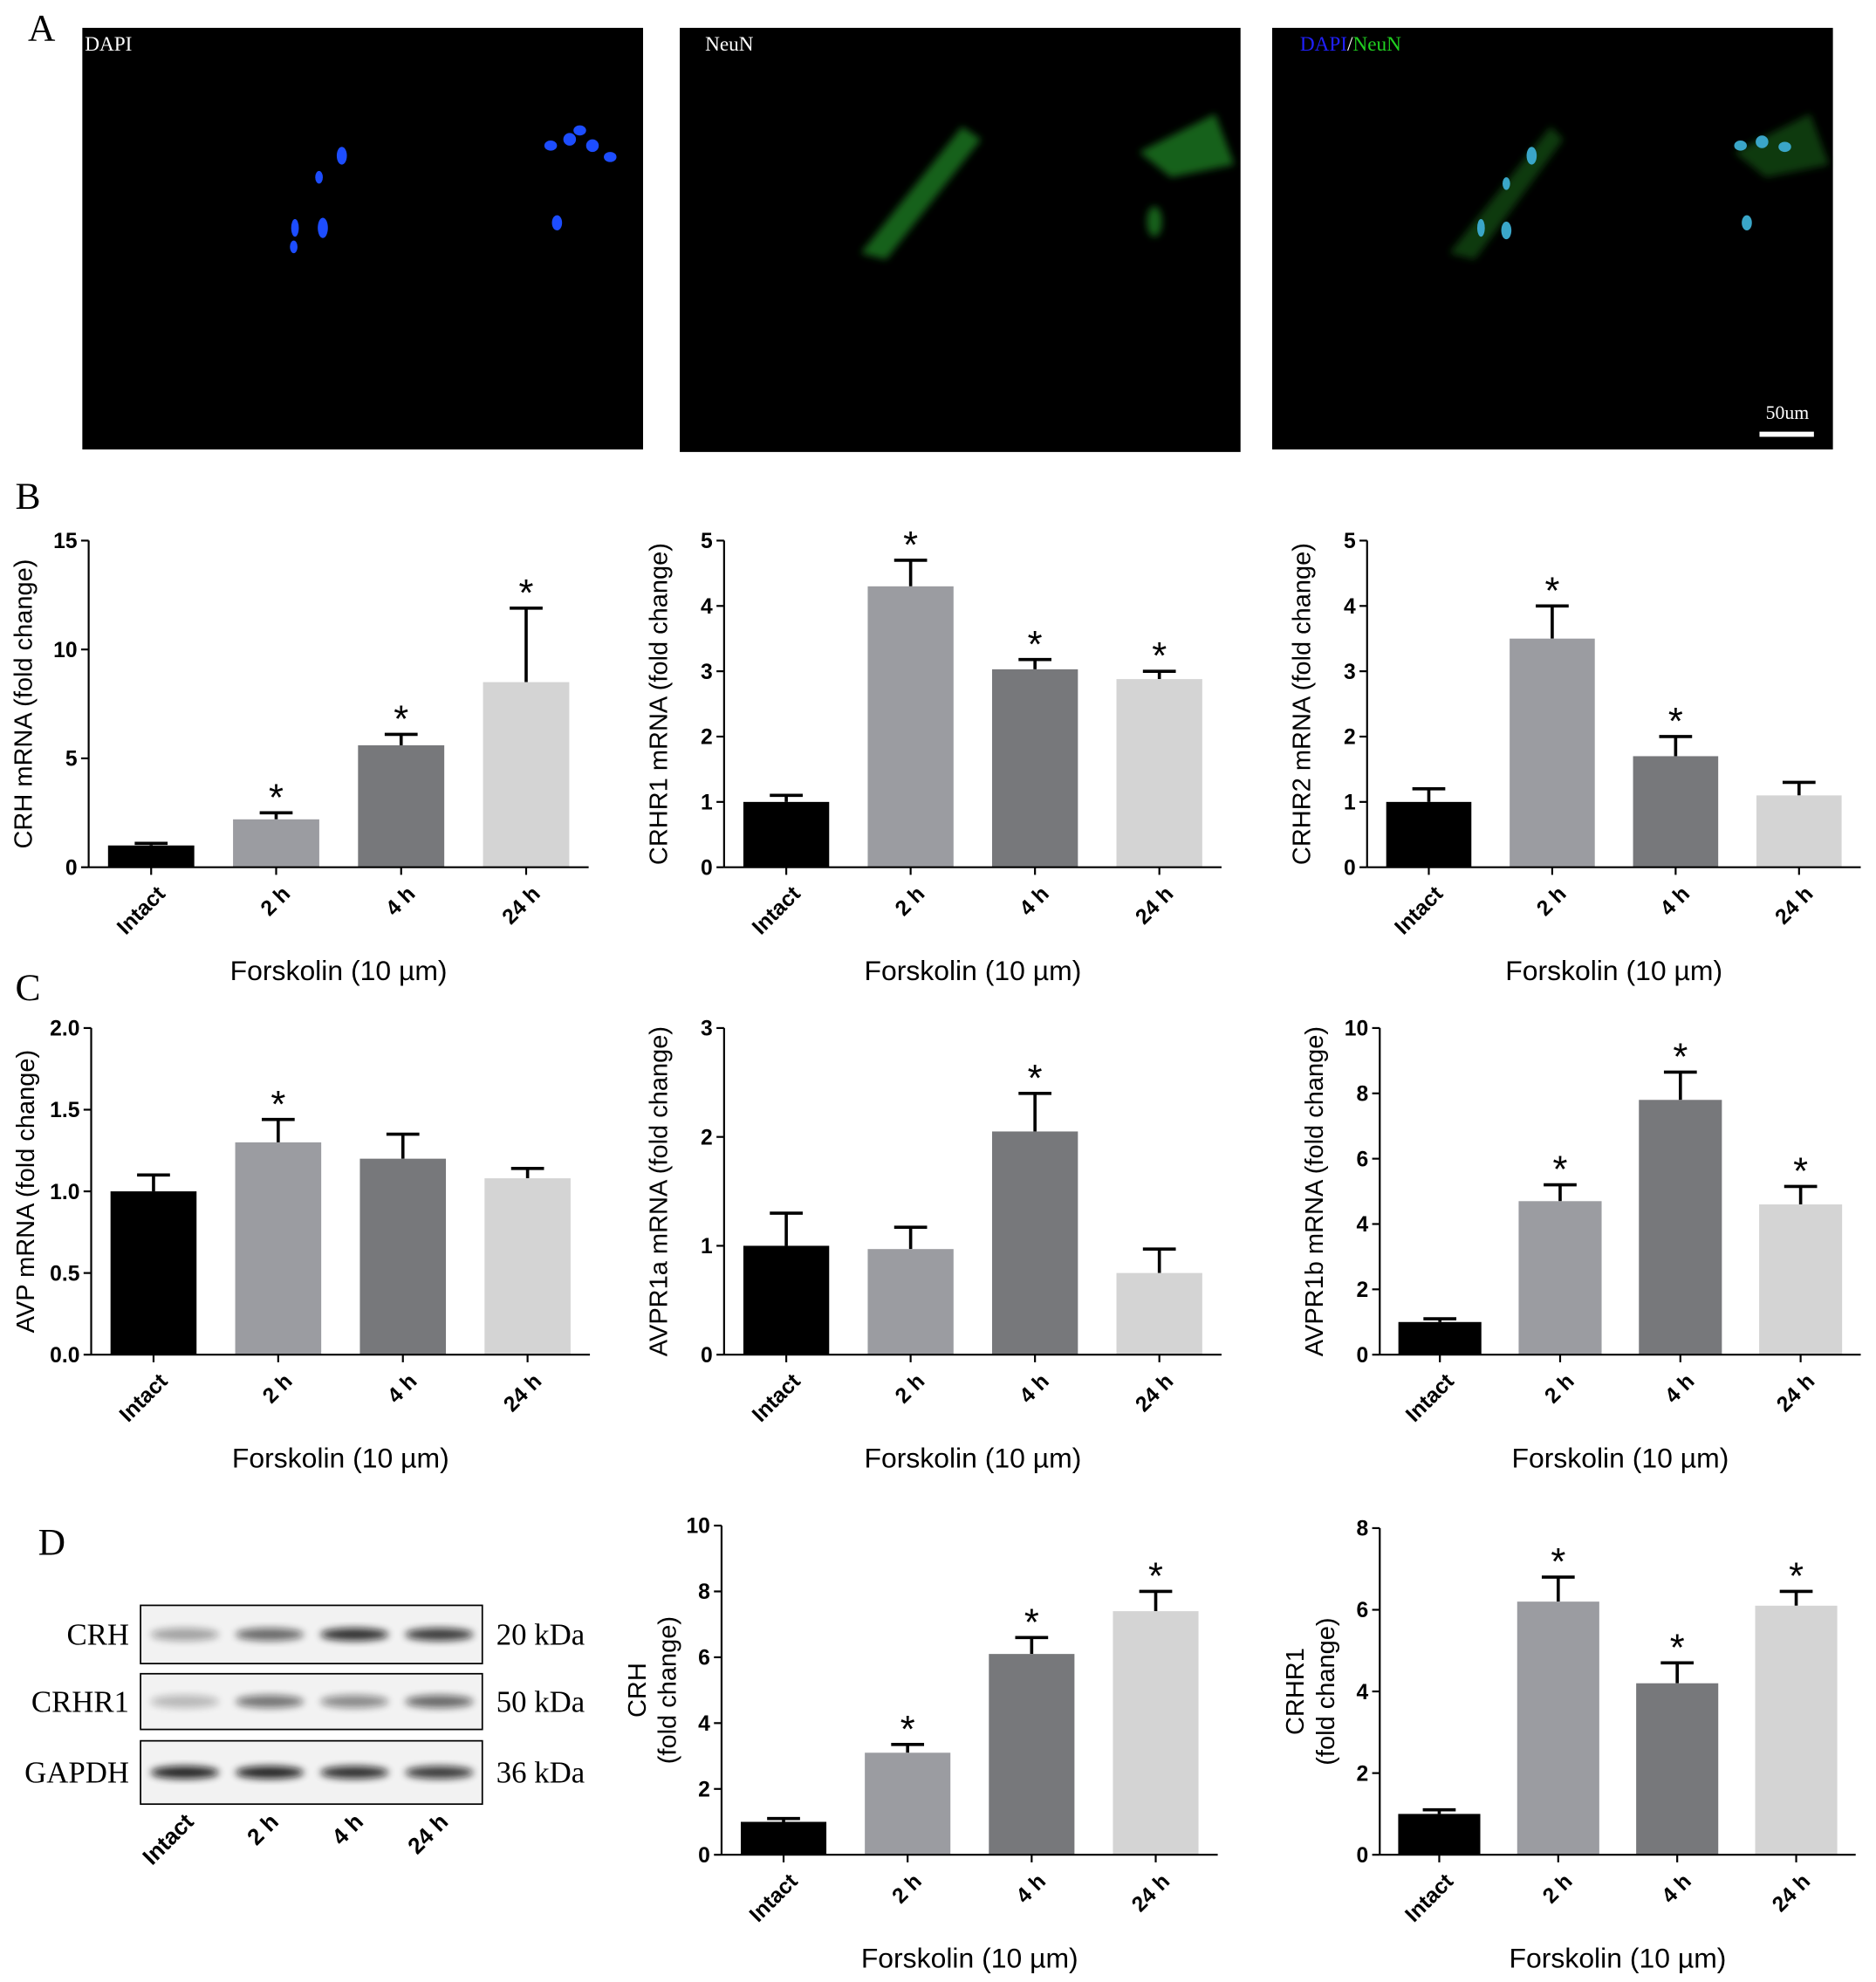 Image resolution: width=1876 pixels, height=1982 pixels. I want to click on lane-label: 2 h, so click(263, 1829).